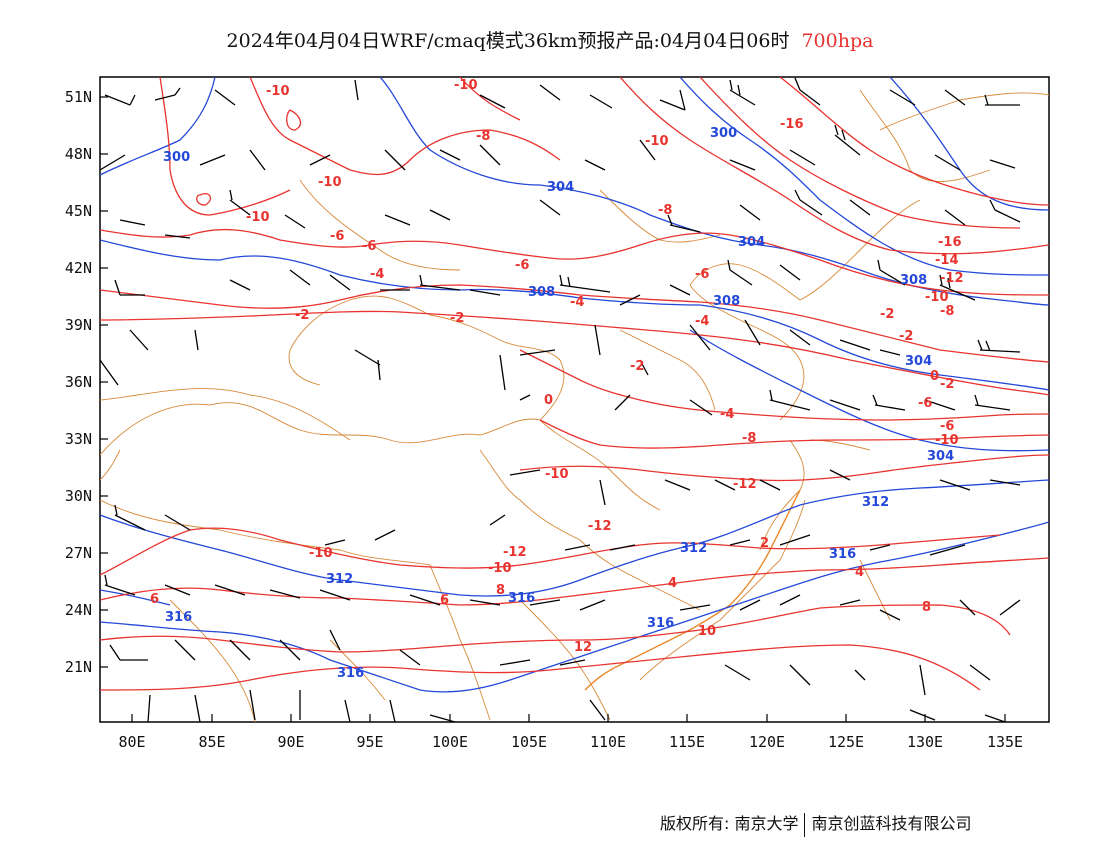 This screenshot has height=850, width=1100. I want to click on temp-label: 8, so click(926, 607).